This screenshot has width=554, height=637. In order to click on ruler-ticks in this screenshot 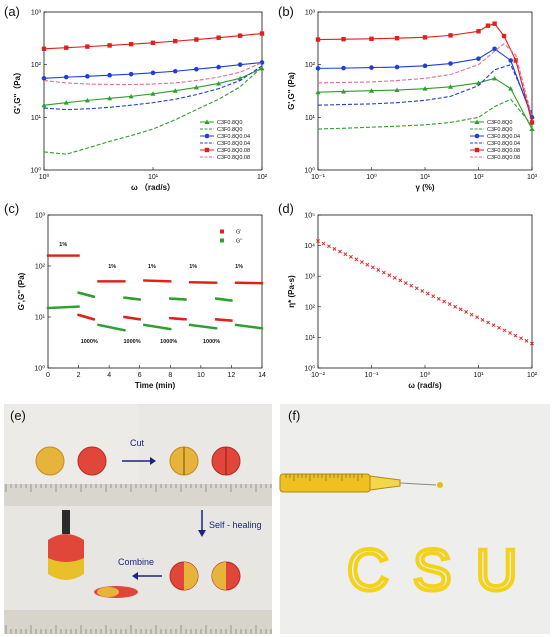, I will do `click(138, 559)`.